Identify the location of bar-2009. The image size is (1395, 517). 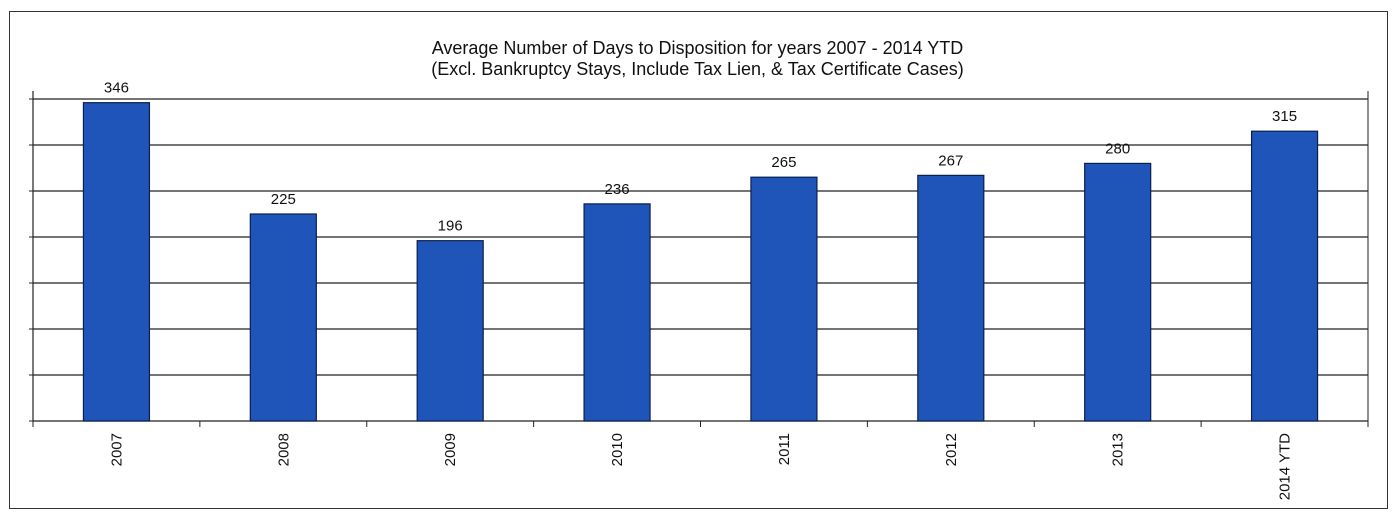
(450, 331).